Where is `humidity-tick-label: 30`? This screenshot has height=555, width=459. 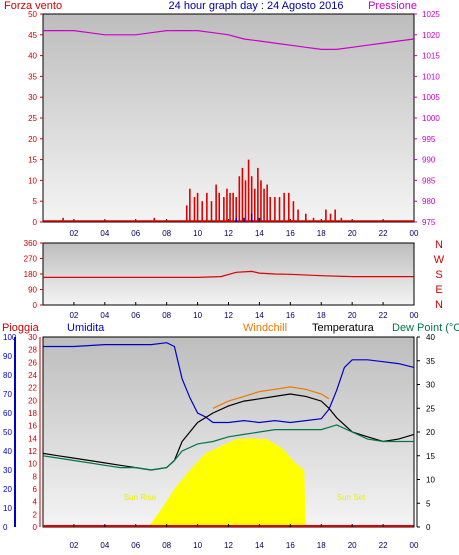
humidity-tick-label: 30 is located at coordinates (7, 470).